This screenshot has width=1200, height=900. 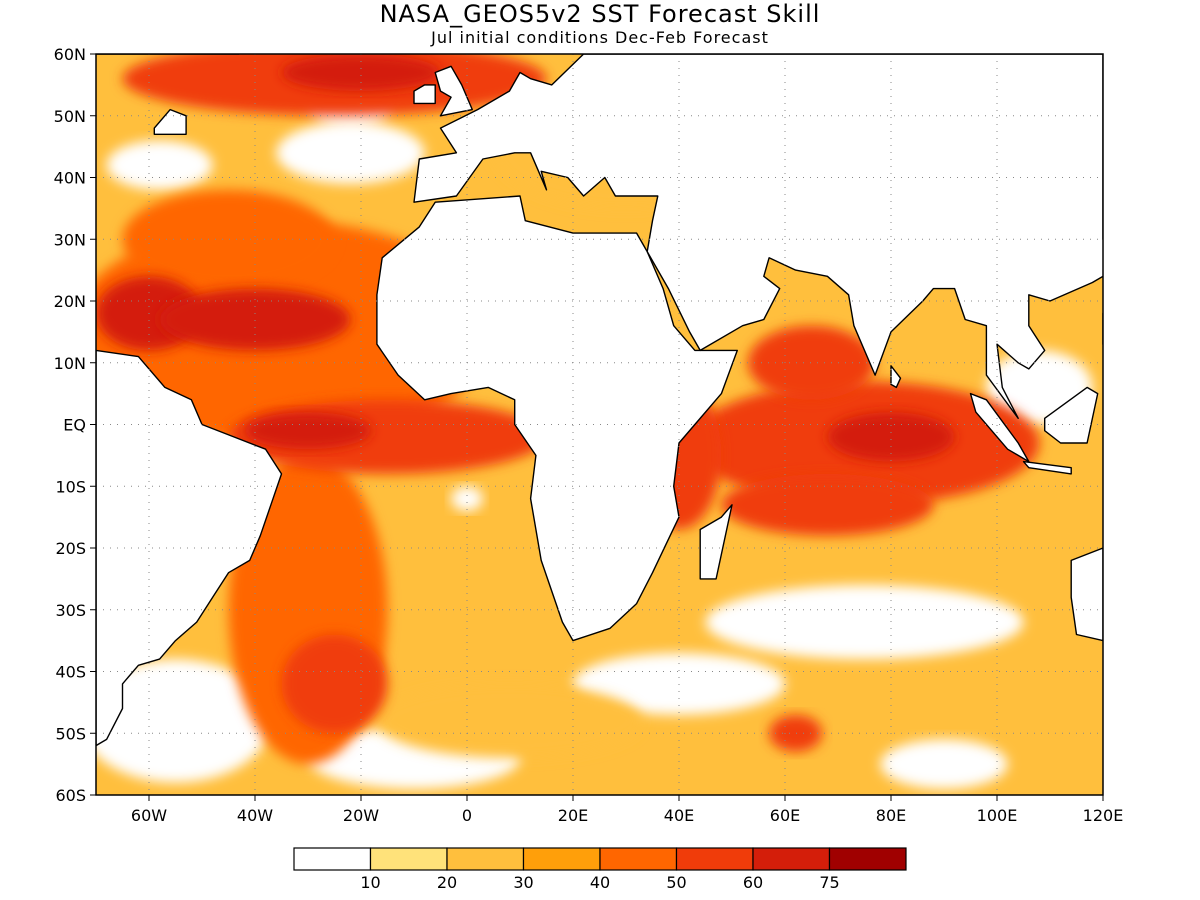 I want to click on lon-tick-label: 40W, so click(x=255, y=815).